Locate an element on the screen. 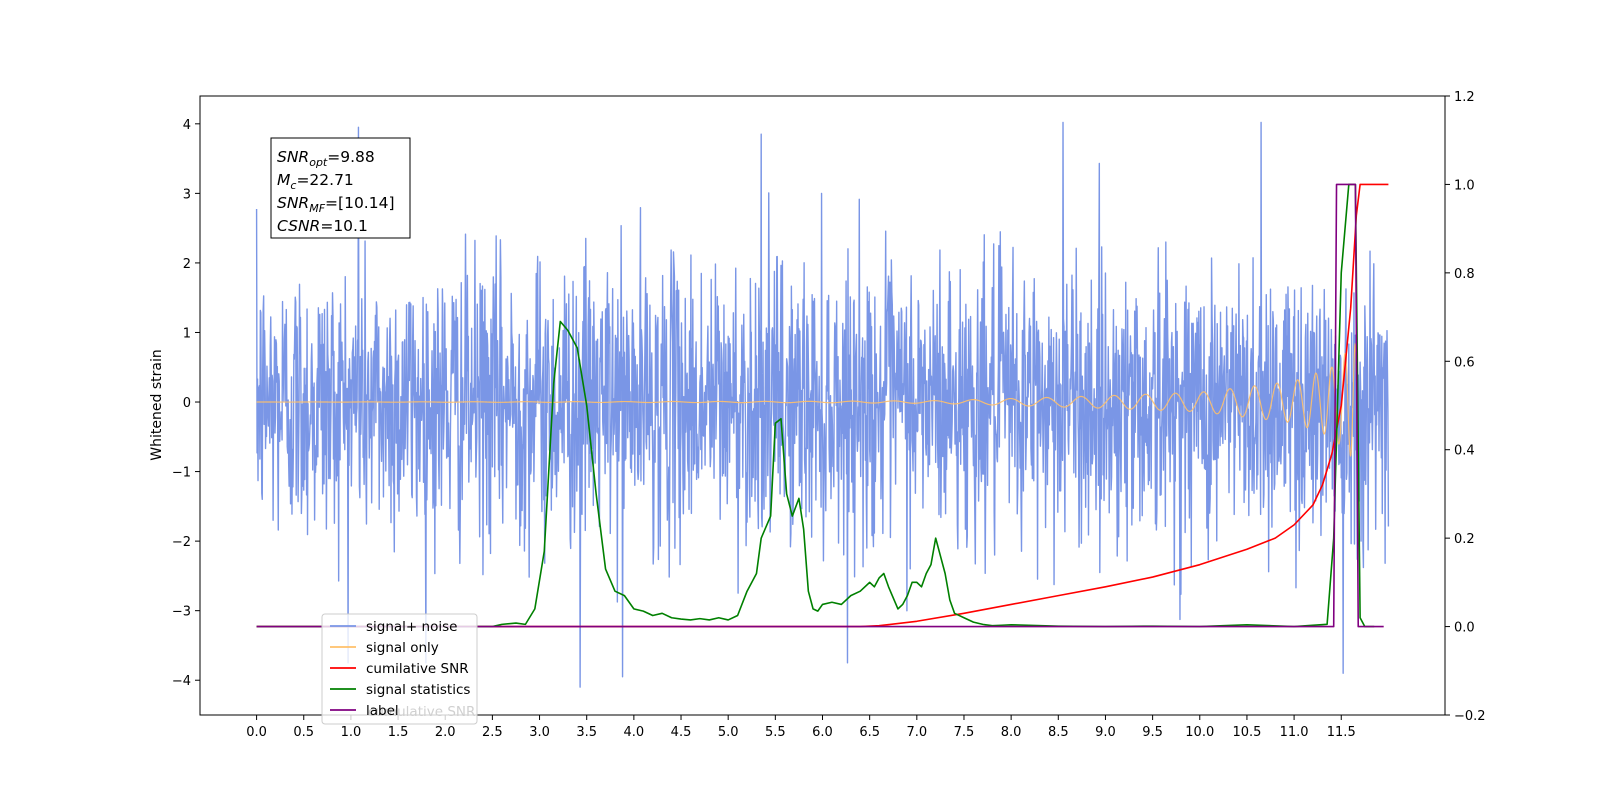  annotation-line: SNRopt=9.88 is located at coordinates (326, 158).